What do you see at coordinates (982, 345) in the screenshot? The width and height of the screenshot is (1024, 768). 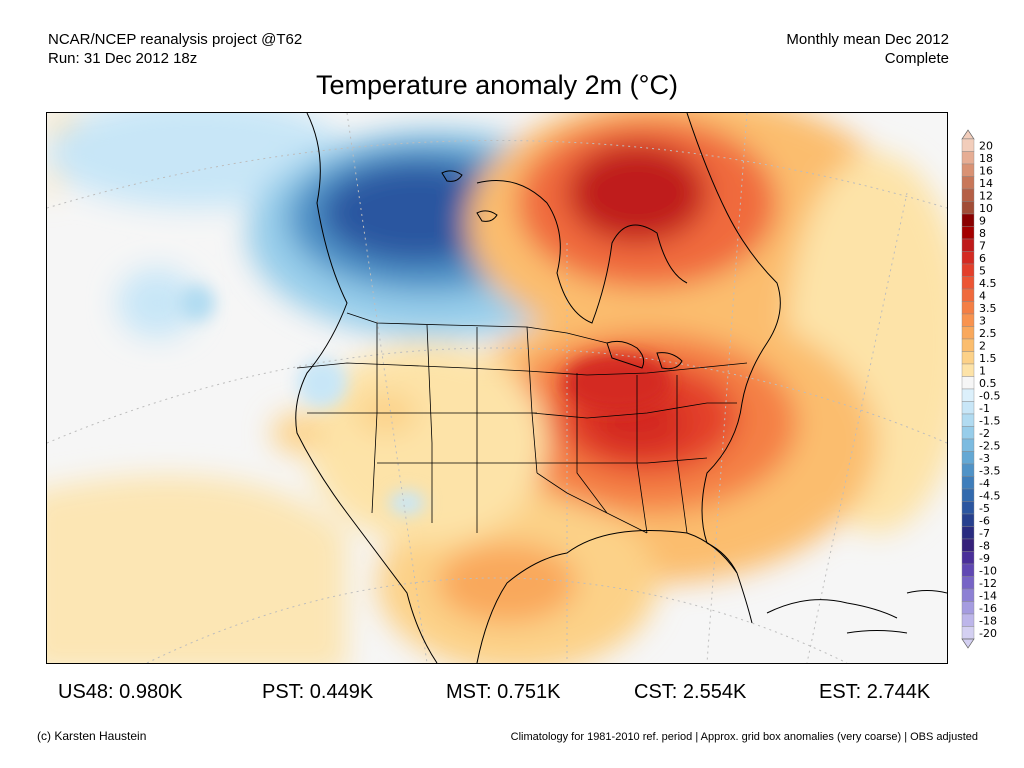 I see `colorbar-label: 2` at bounding box center [982, 345].